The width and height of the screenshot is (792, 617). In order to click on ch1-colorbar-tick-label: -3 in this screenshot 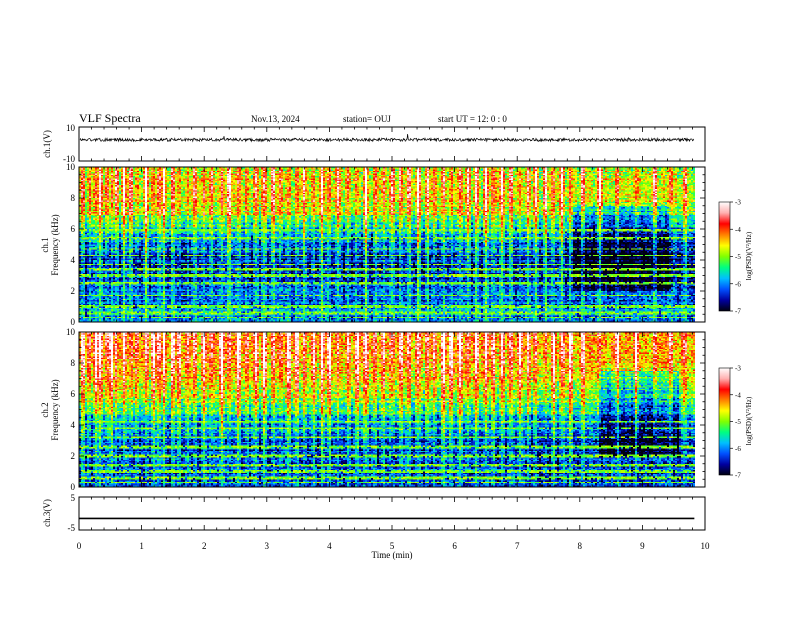, I will do `click(738, 203)`.